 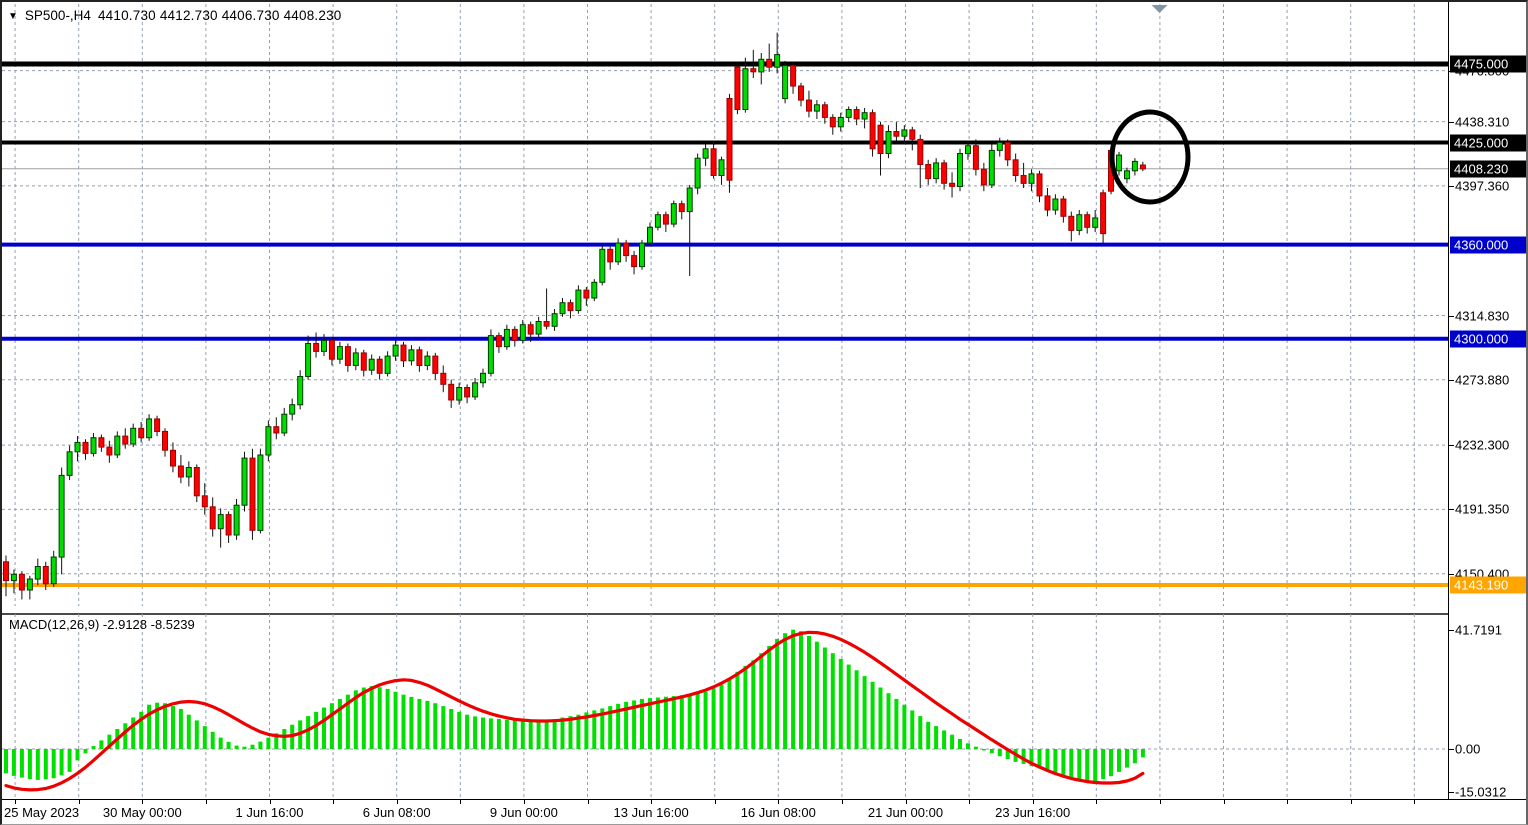 What do you see at coordinates (42, 812) in the screenshot?
I see `time-axis-label: 25 May 2023` at bounding box center [42, 812].